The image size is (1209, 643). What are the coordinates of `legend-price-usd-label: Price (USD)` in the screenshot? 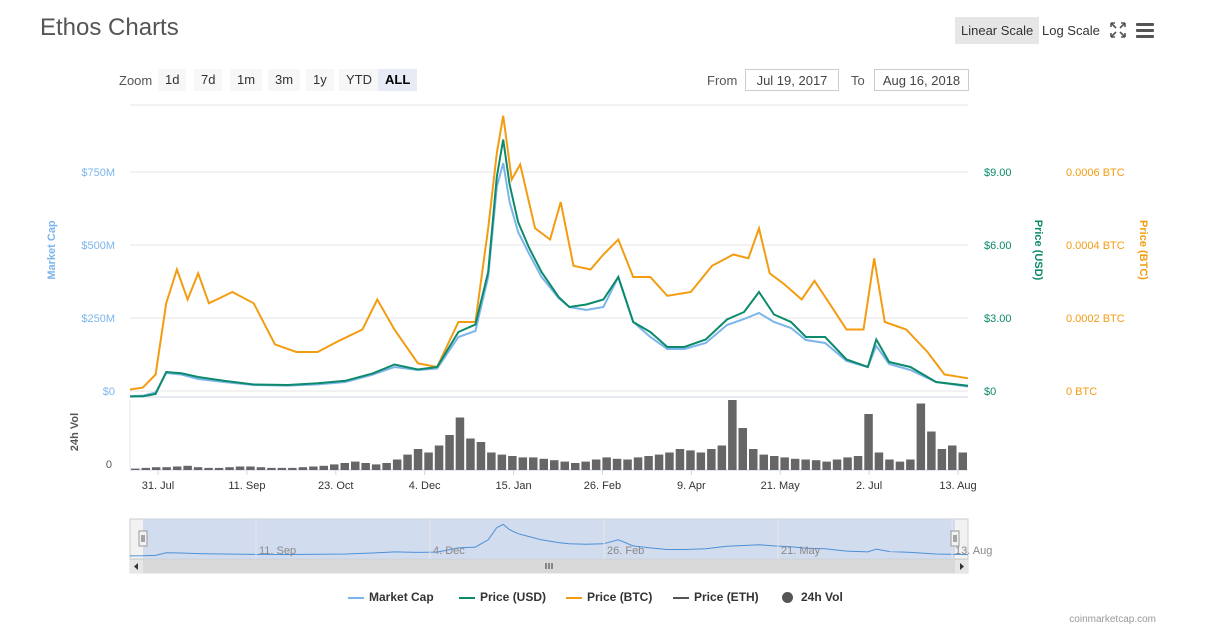 It's located at (513, 597).